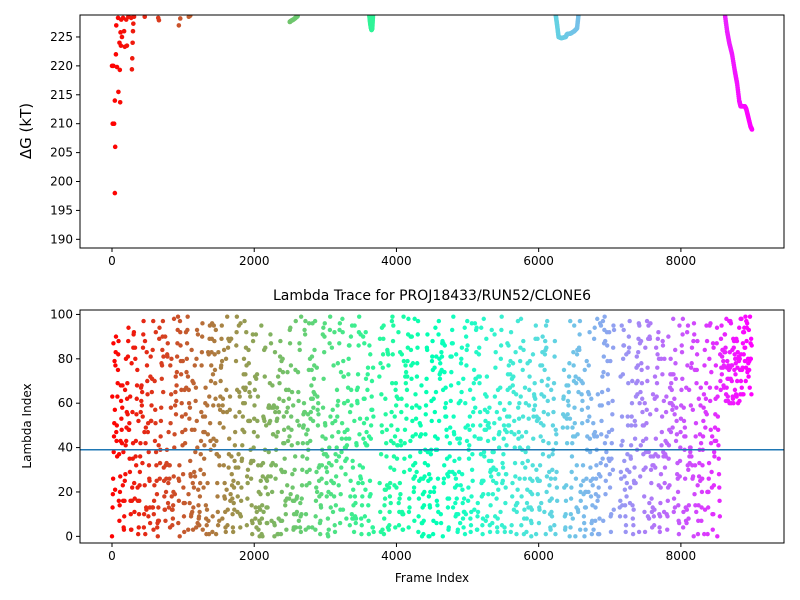  Describe the element at coordinates (61, 239) in the screenshot. I see `delta-g-y-tick-label: 190` at that location.